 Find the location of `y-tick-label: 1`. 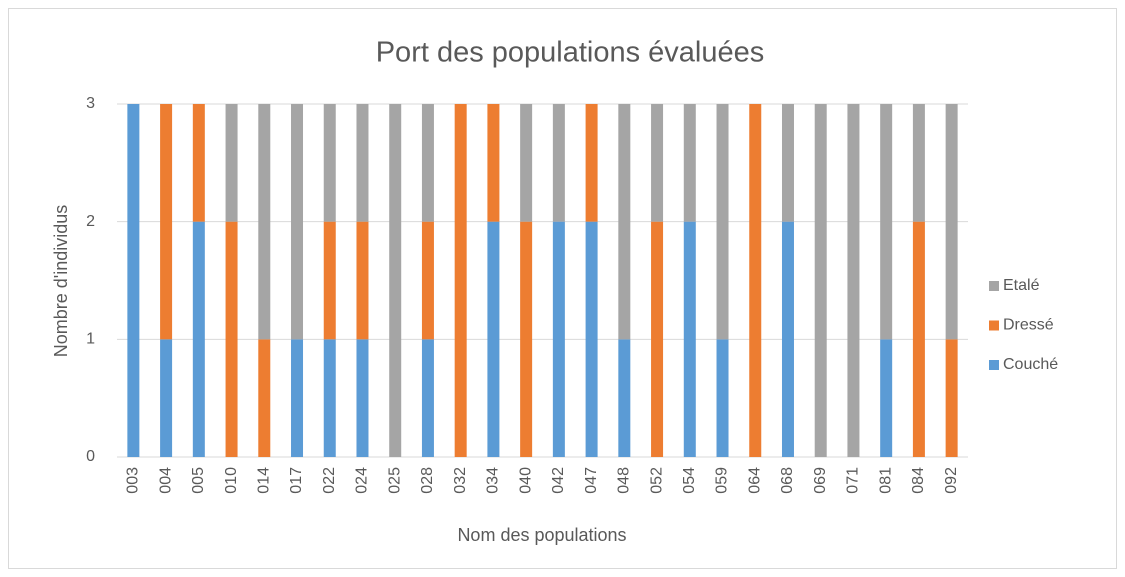

y-tick-label: 1 is located at coordinates (90, 339).